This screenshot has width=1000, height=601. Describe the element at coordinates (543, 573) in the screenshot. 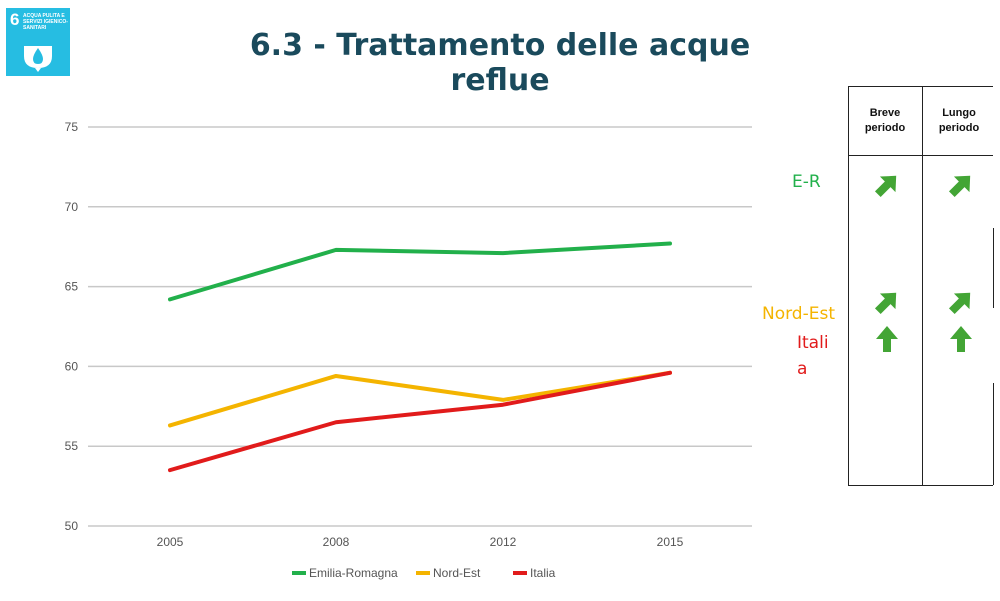

I see `legend-entry: Italia` at that location.